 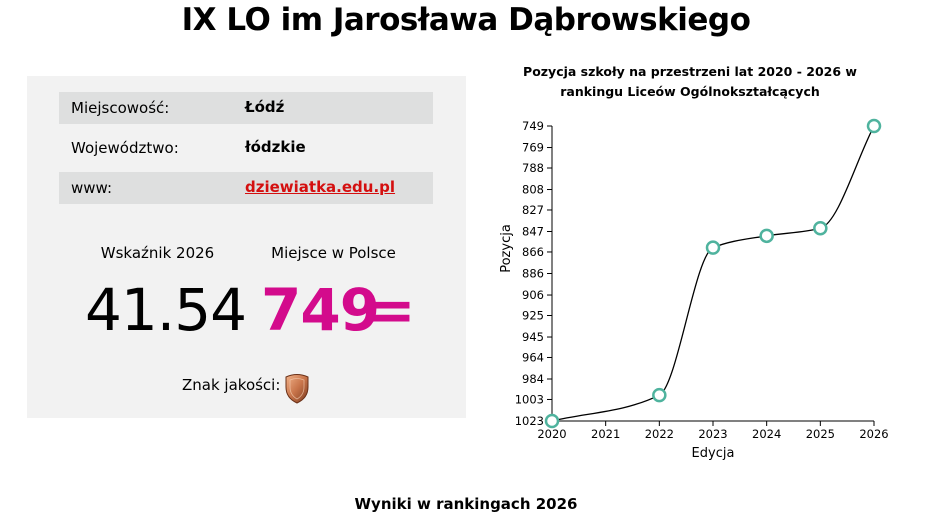 I want to click on y-tick-label: 808, so click(x=533, y=190).